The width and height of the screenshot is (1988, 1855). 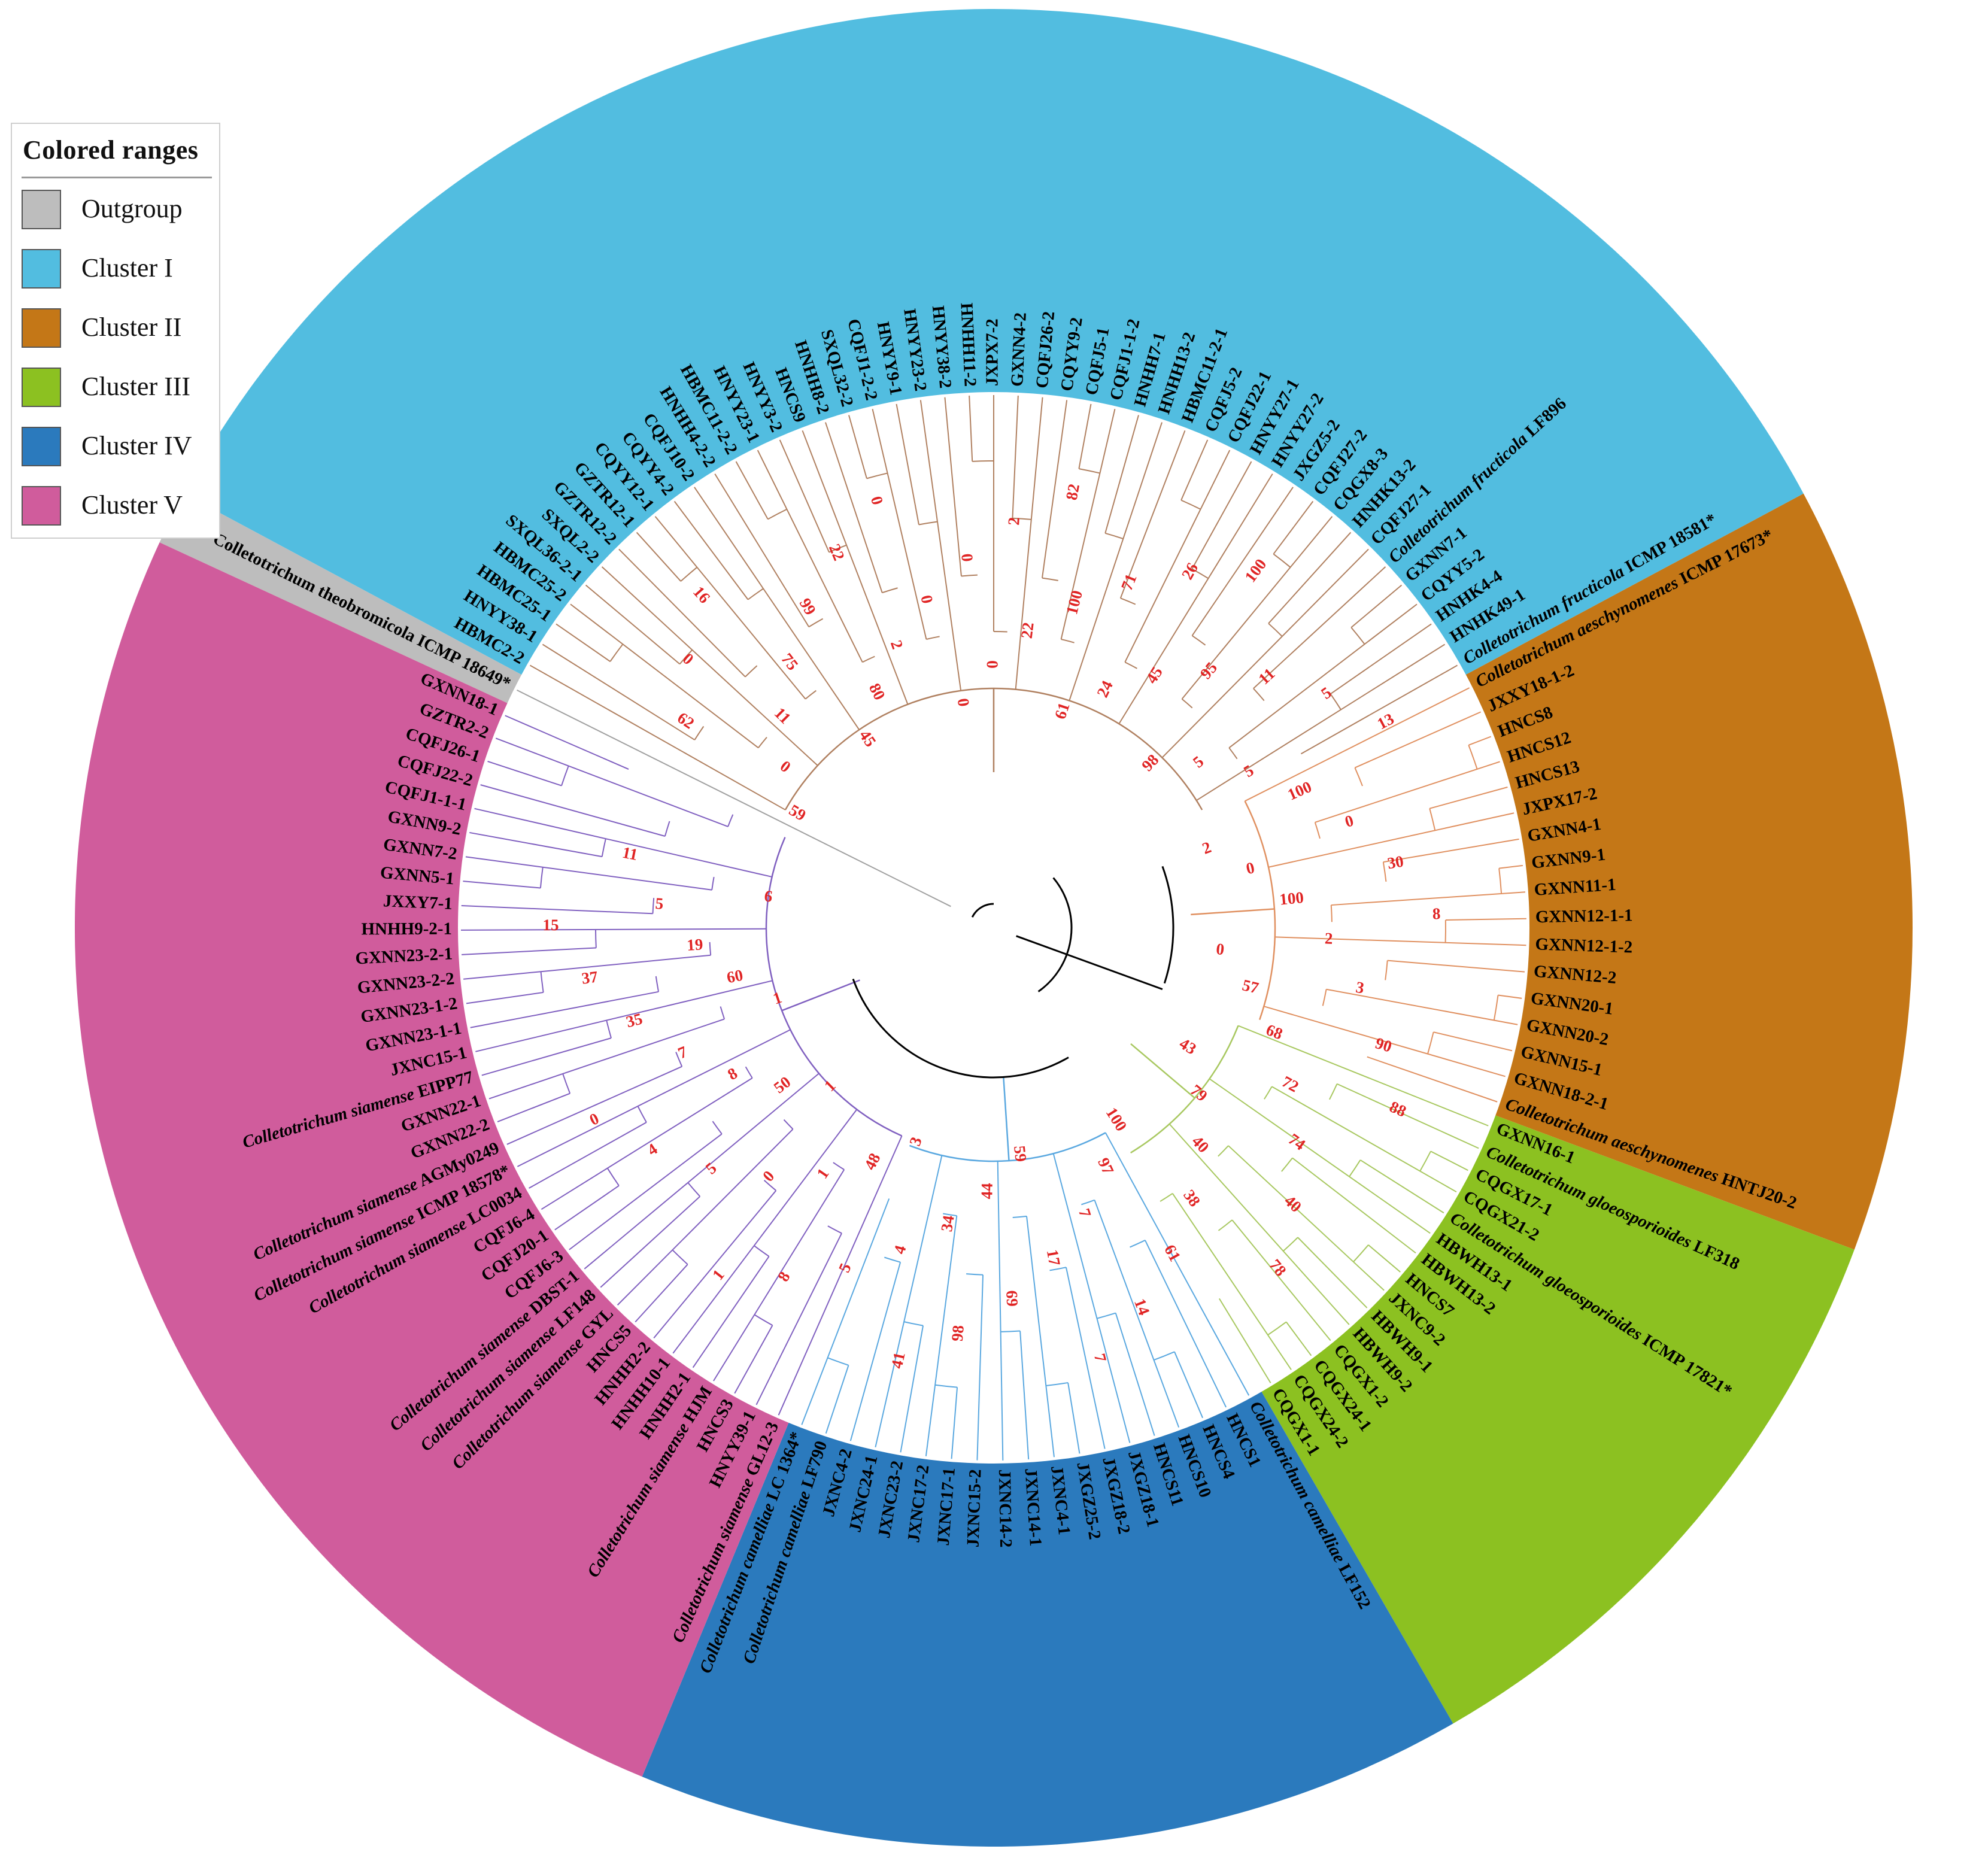 What do you see at coordinates (418, 902) in the screenshot?
I see `tip-label: JXXY7-1` at bounding box center [418, 902].